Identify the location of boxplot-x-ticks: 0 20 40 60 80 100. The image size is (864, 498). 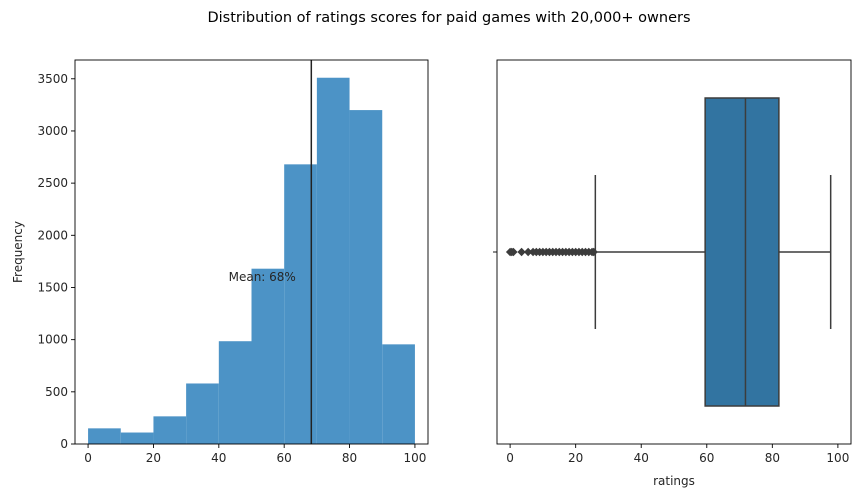
(677, 454).